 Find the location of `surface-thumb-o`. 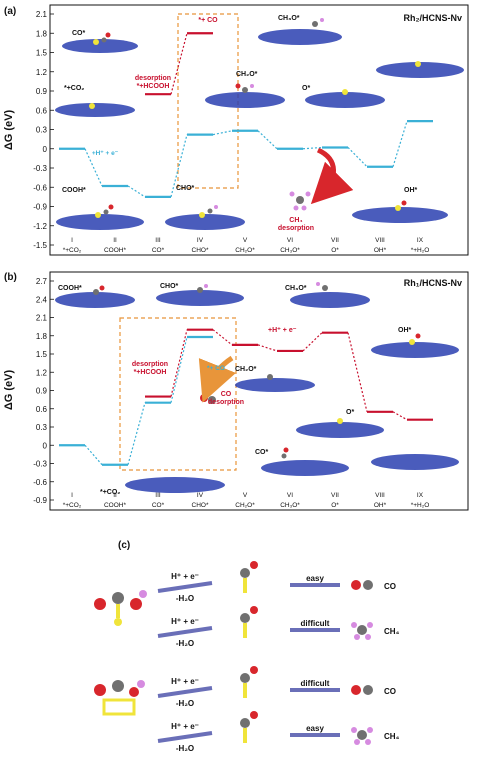

surface-thumb-o is located at coordinates (345, 98).